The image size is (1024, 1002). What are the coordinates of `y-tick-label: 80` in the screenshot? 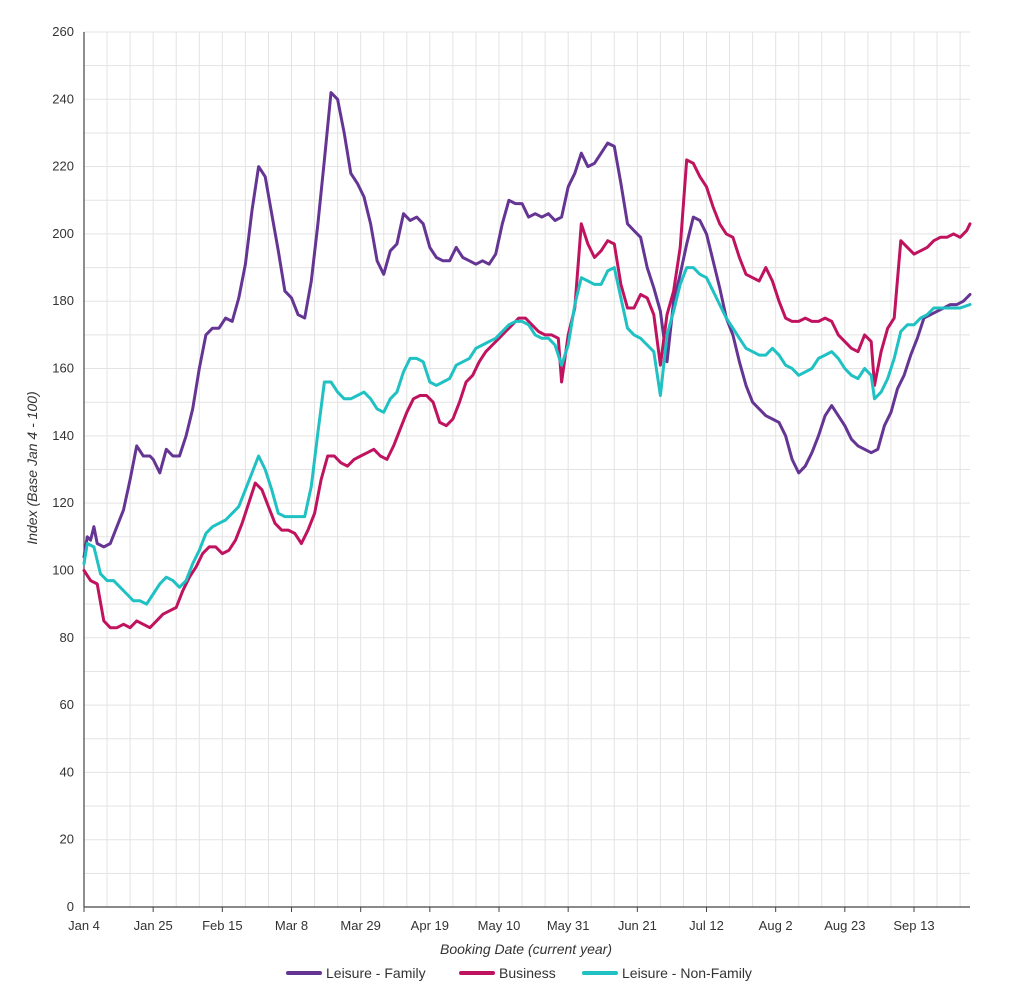 It's located at (67, 637).